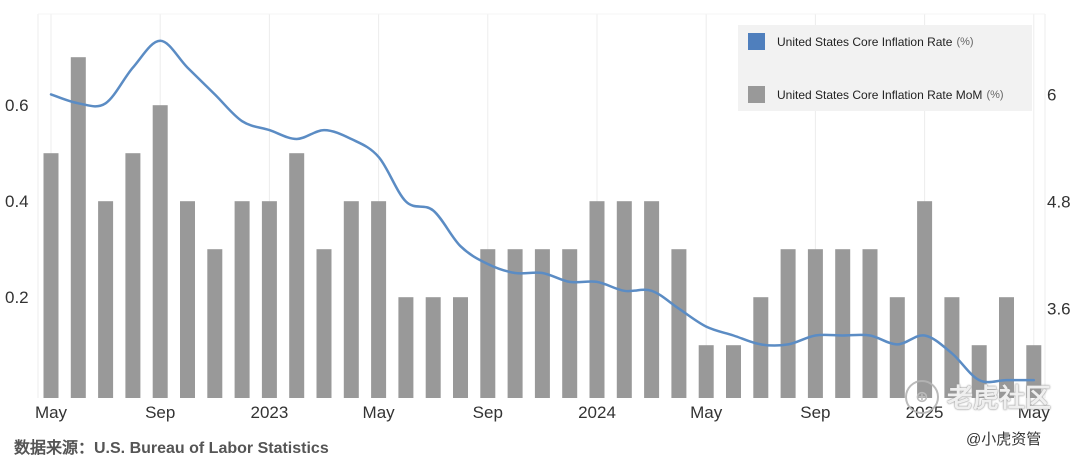 The height and width of the screenshot is (463, 1080). I want to click on legend-swatch-bar, so click(756, 94).